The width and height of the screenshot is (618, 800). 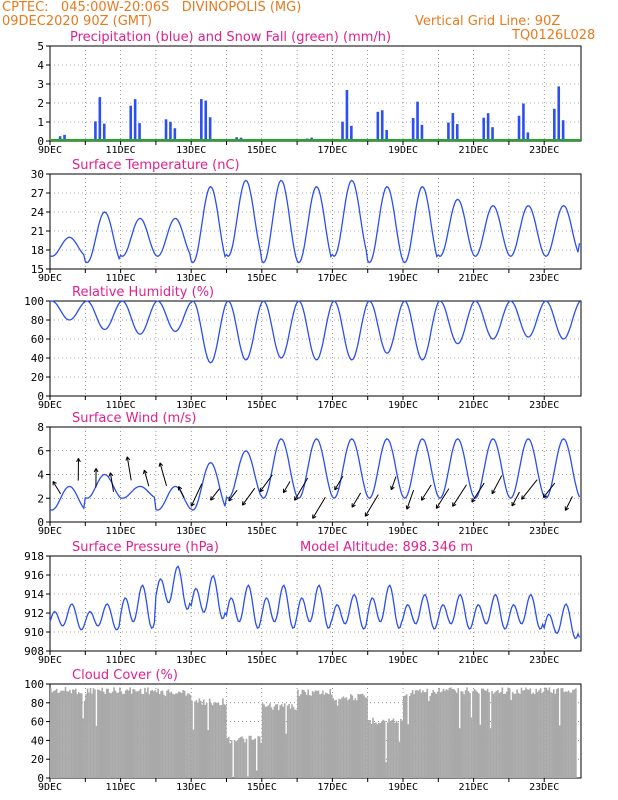 I want to click on y-tick-label: 5, so click(x=40, y=46).